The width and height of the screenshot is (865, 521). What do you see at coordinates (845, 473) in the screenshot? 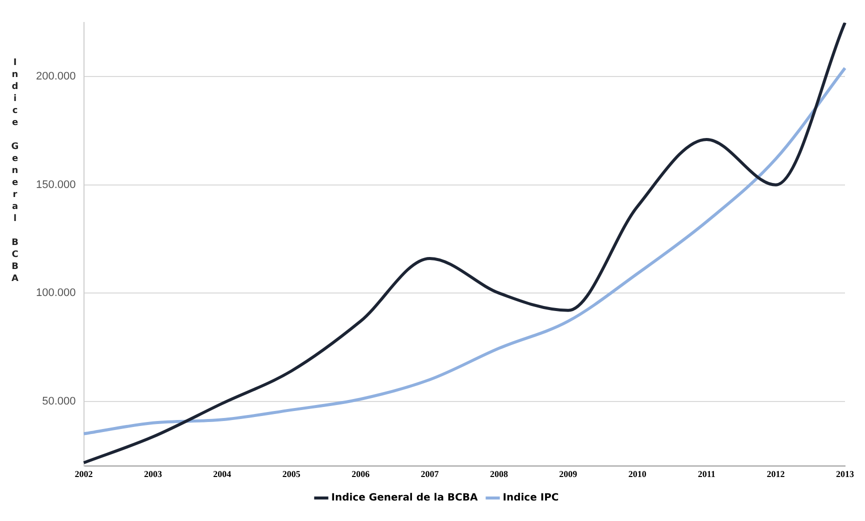
I see `x-tick-label: 2013` at bounding box center [845, 473].